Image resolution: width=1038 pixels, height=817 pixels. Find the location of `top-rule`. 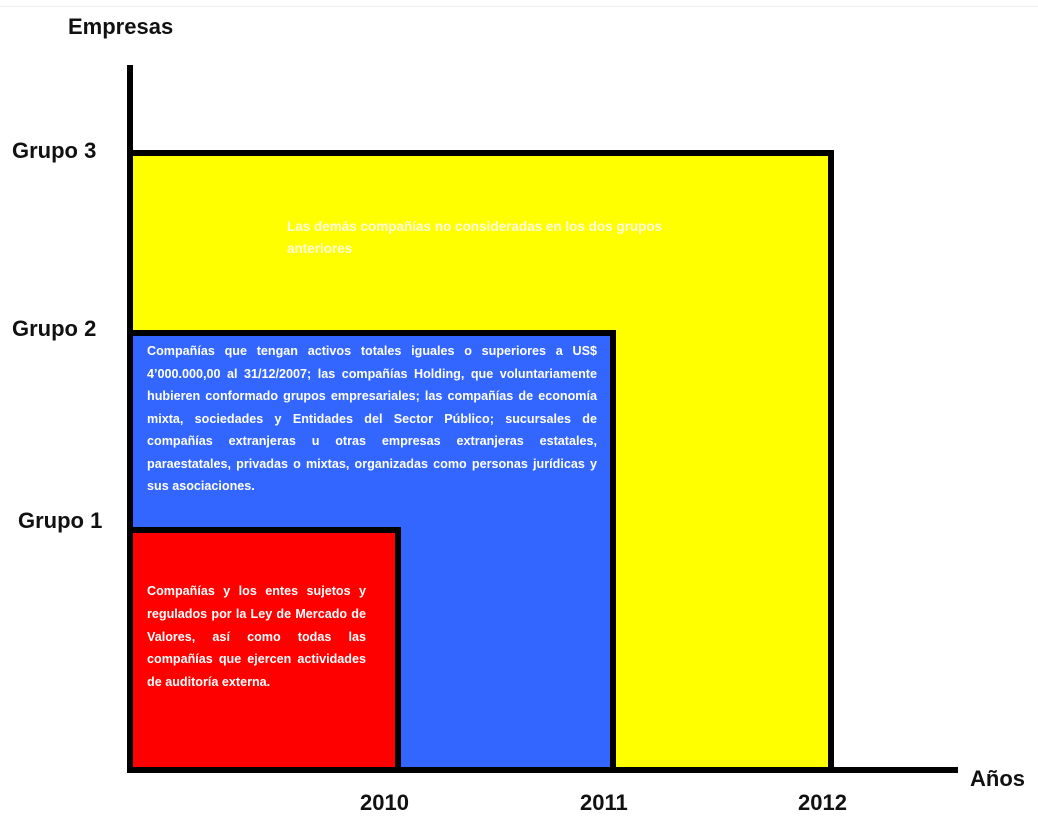

top-rule is located at coordinates (519, 6).